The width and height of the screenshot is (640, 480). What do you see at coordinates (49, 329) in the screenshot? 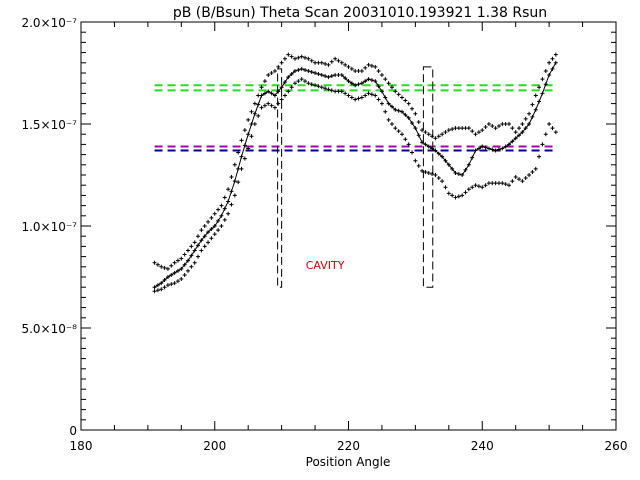
I see `y-tick-label: 5.0×10⁻⁸` at bounding box center [49, 329].